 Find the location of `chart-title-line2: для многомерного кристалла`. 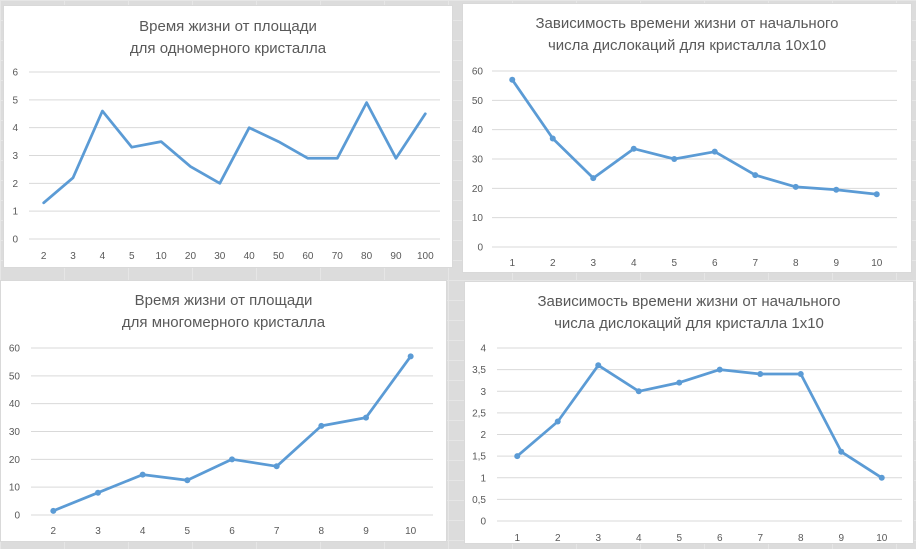

chart-title-line2: для многомерного кристалла is located at coordinates (223, 322).